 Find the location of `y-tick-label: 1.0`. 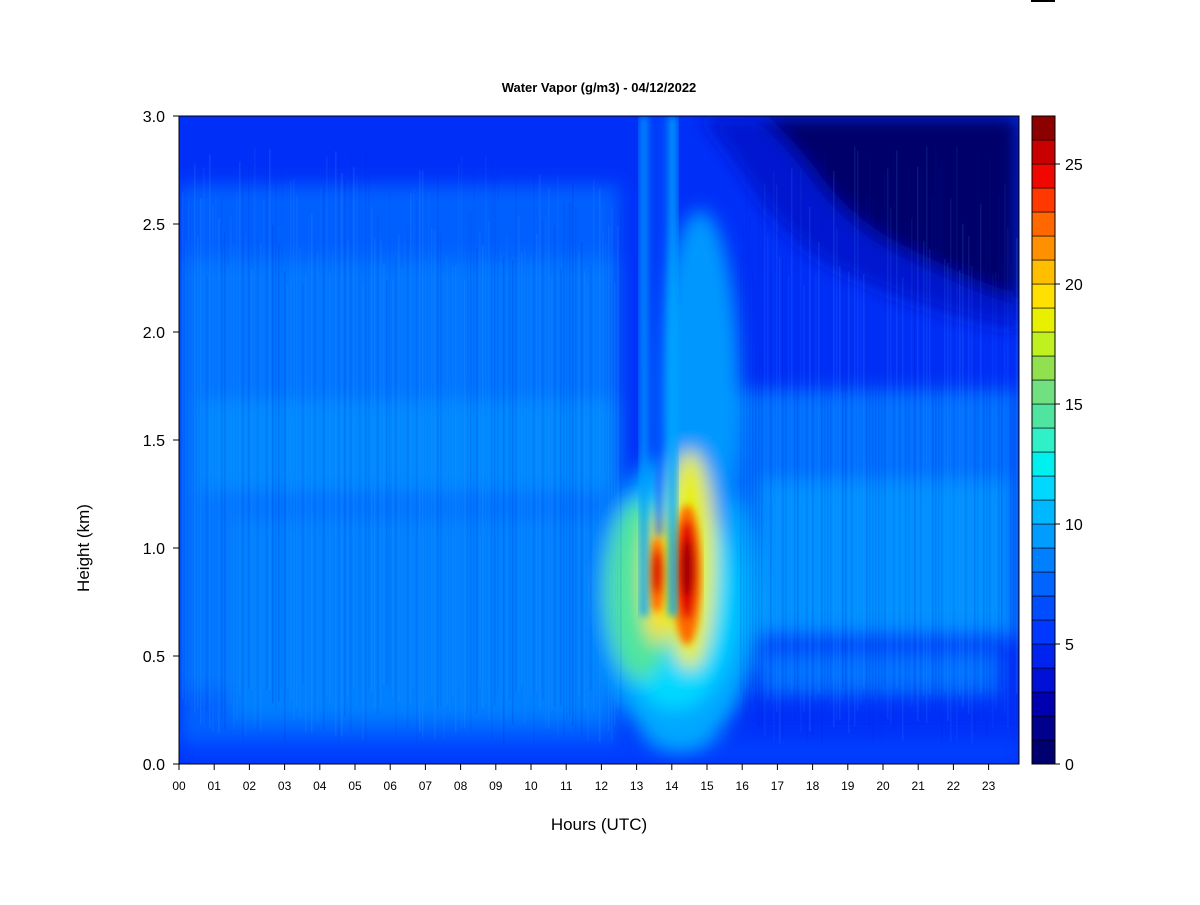

y-tick-label: 1.0 is located at coordinates (154, 549).